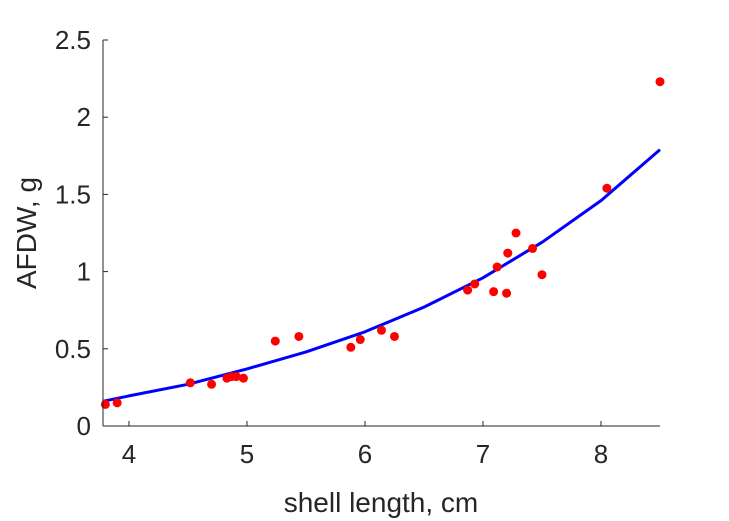 The image size is (729, 521). I want to click on y-tick-label: 0, so click(84, 426).